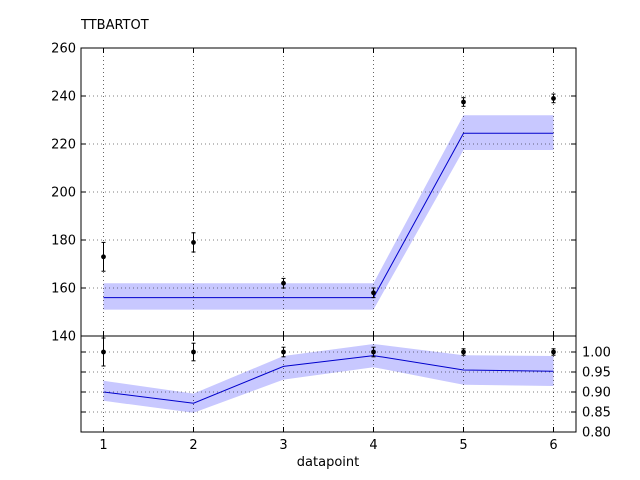 The width and height of the screenshot is (640, 480). I want to click on y-tick-label: 0.95, so click(596, 373).